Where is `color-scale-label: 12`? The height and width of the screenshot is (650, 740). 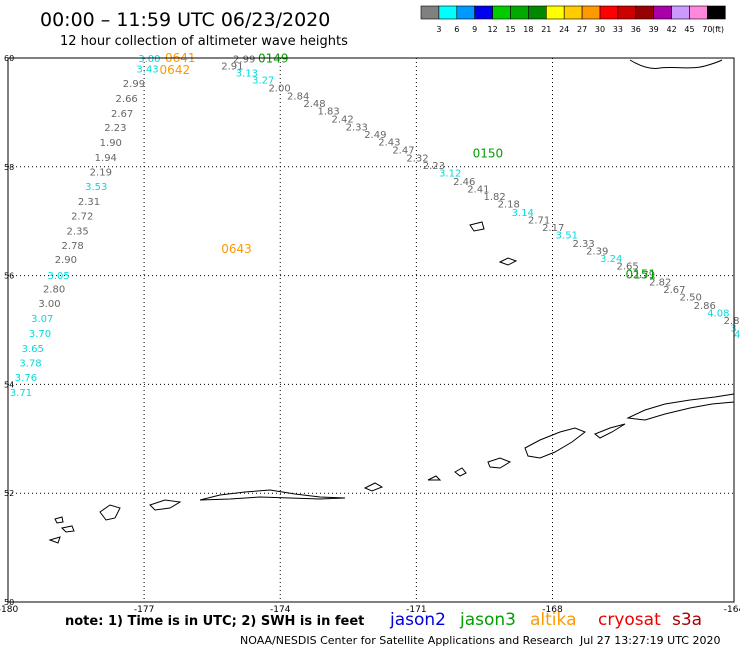
color-scale-label: 12 is located at coordinates (493, 29).